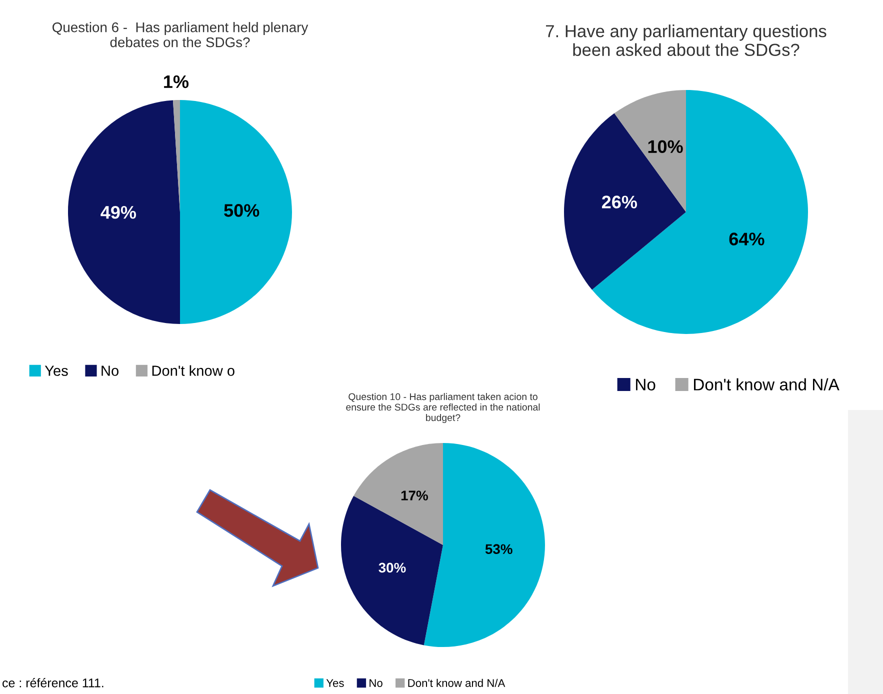  Describe the element at coordinates (180, 35) in the screenshot. I see `chart-title: Question 6 - Has parliament held plenary debates on the SDGs?` at that location.